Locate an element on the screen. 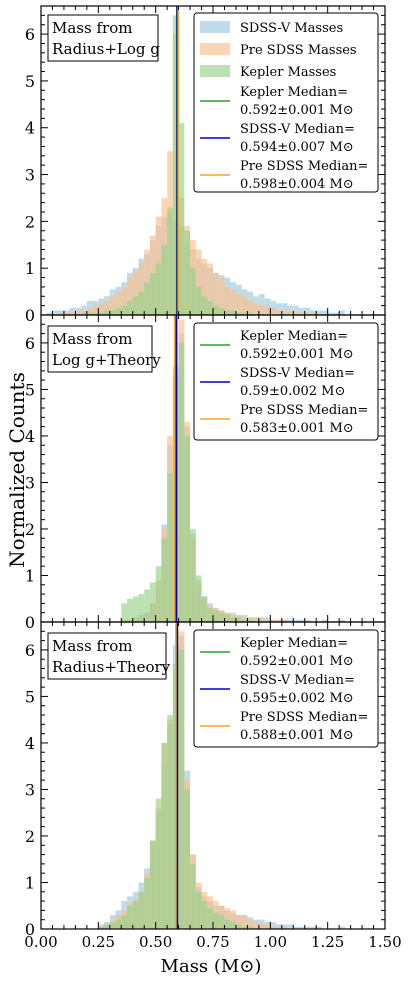 The height and width of the screenshot is (981, 409). y-tick-label: 4 is located at coordinates (30, 128).